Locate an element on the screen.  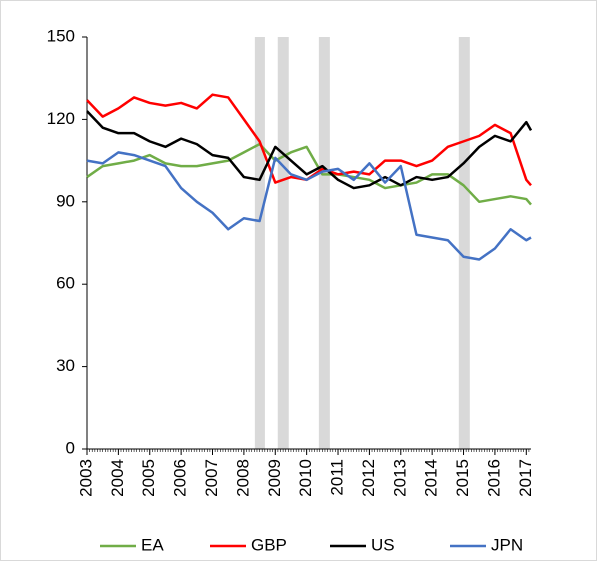
legend-label: GBP is located at coordinates (269, 544).